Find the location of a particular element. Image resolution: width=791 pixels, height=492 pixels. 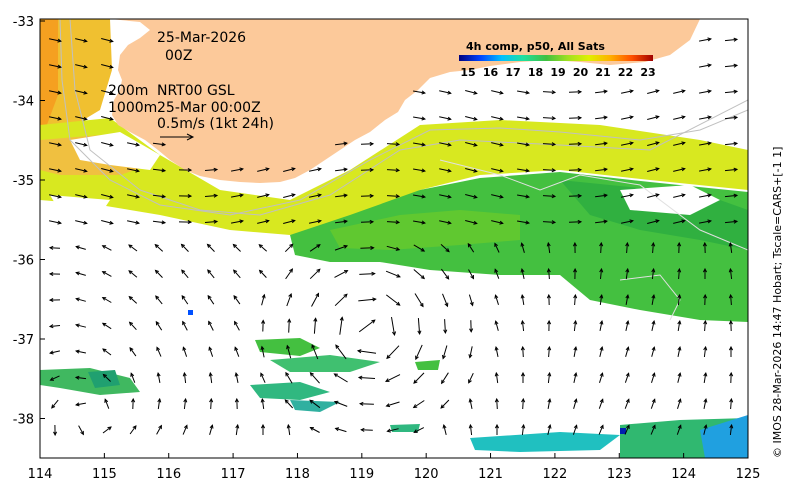

x-tick-label: 121 is located at coordinates (490, 474).